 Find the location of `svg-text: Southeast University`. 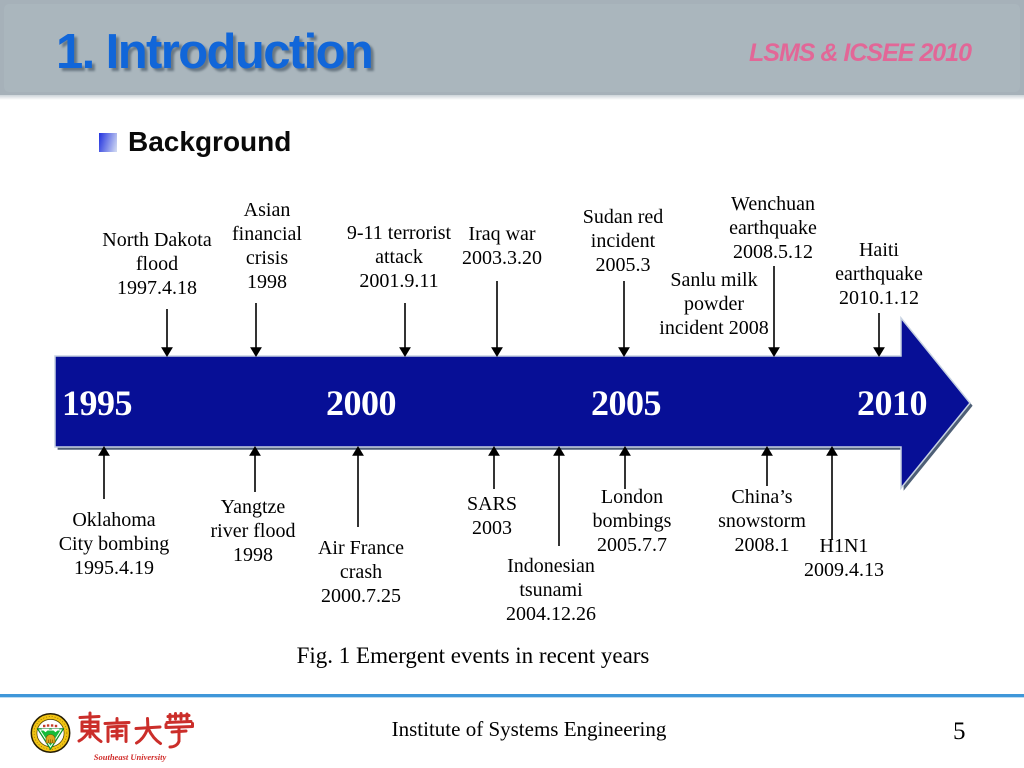

svg-text: Southeast University is located at coordinates (130, 757).